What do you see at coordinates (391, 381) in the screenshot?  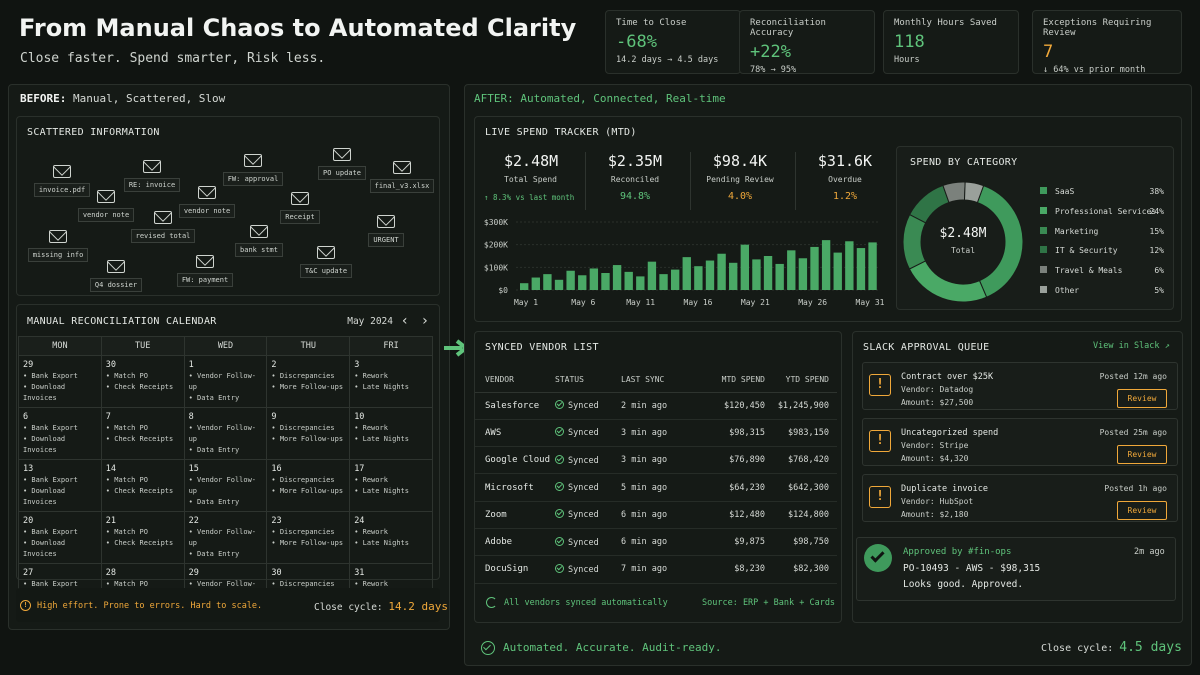 I see `calendar-cell: 3 • Rework • Late Nights` at bounding box center [391, 381].